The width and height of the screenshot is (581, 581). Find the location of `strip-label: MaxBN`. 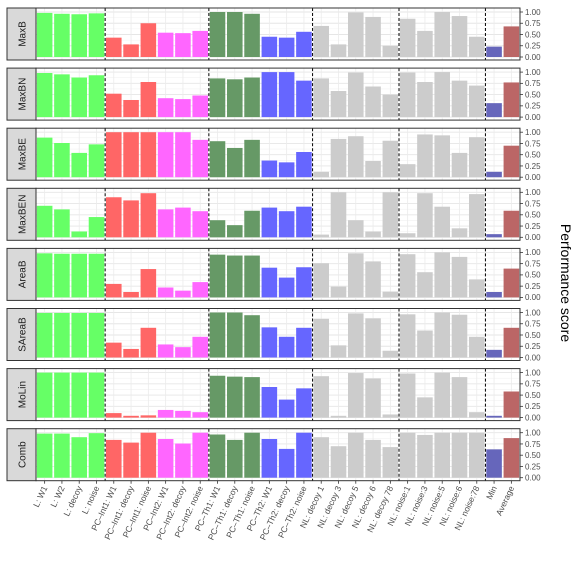

strip-label: MaxBN is located at coordinates (23, 94).